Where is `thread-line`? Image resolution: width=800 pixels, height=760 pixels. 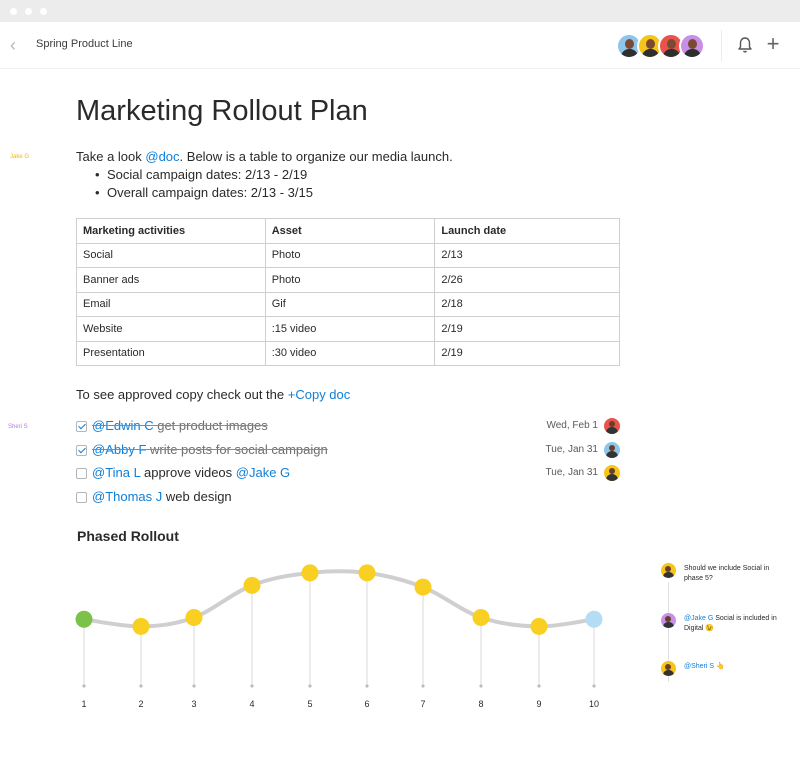
thread-line is located at coordinates (668, 632).